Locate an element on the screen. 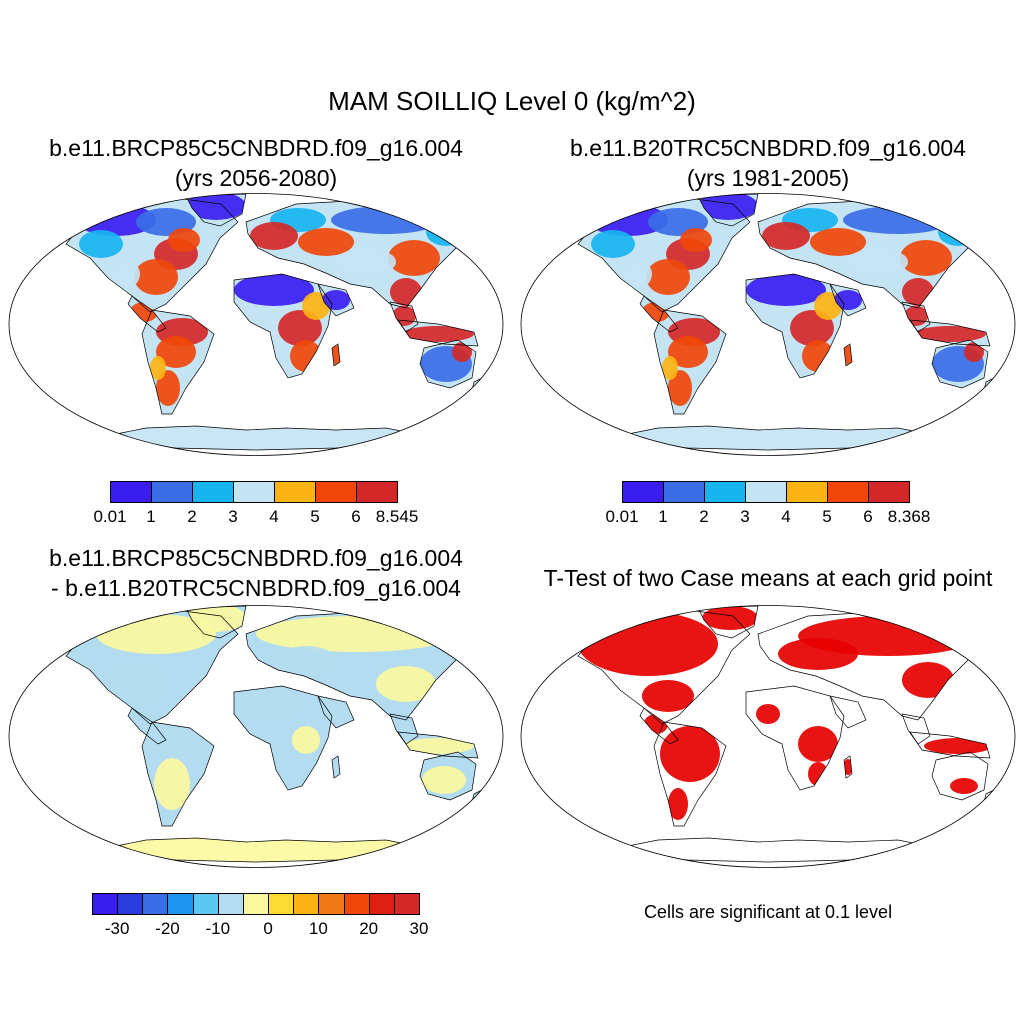 This screenshot has width=1024, height=1024. case1-colorbar-label: 8.545 is located at coordinates (397, 516).